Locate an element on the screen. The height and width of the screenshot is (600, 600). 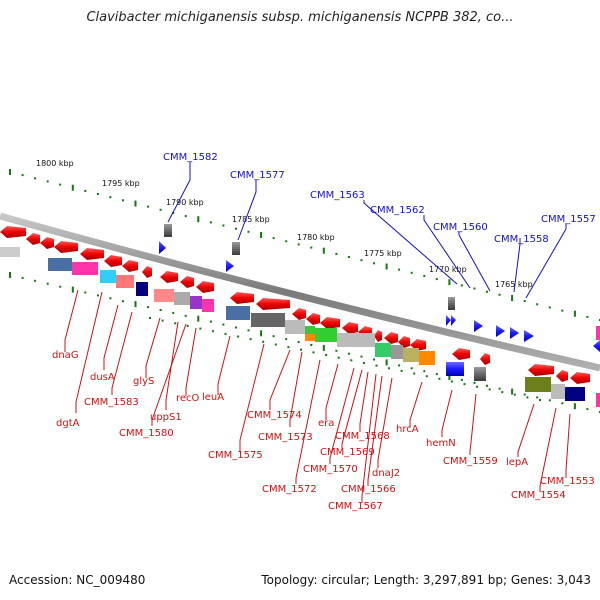
gene-label: leuA is located at coordinates (213, 397).